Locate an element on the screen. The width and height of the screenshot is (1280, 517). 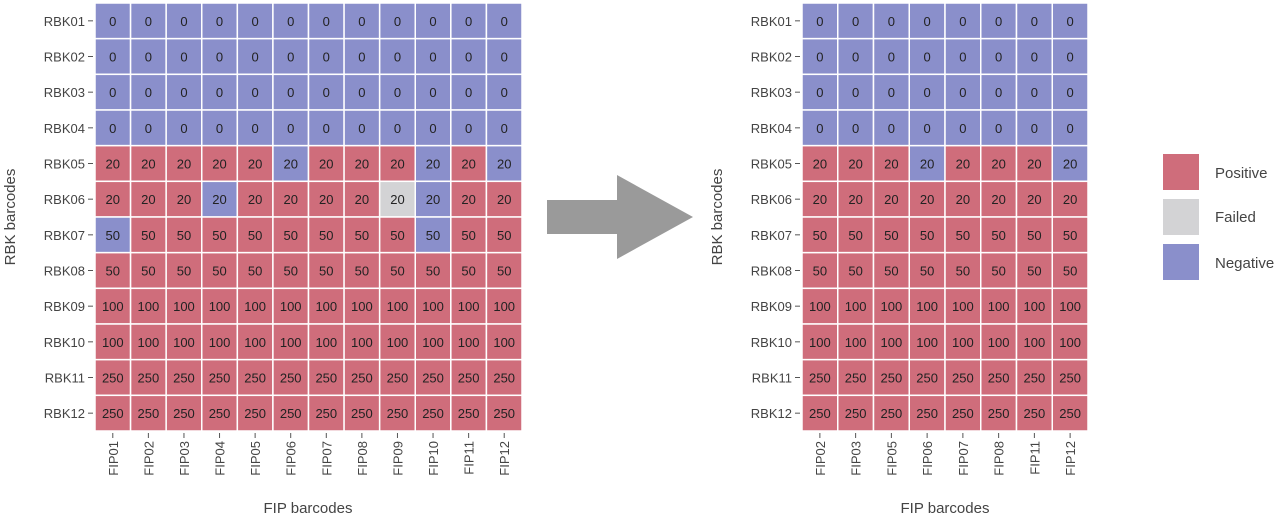
x-tick-label: FIP06 is located at coordinates (927, 458).